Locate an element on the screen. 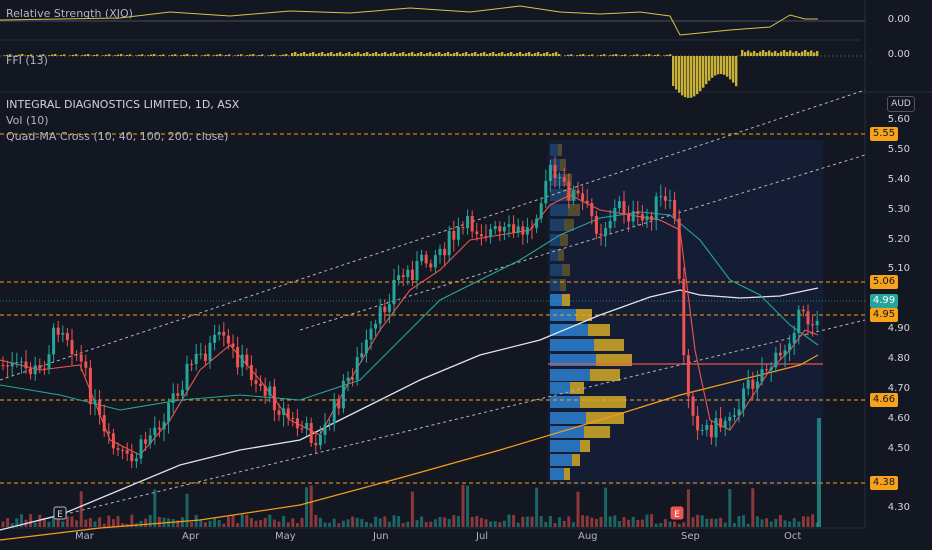  rs-indicator-label: Relative Strength (XJO) is located at coordinates (69, 13).